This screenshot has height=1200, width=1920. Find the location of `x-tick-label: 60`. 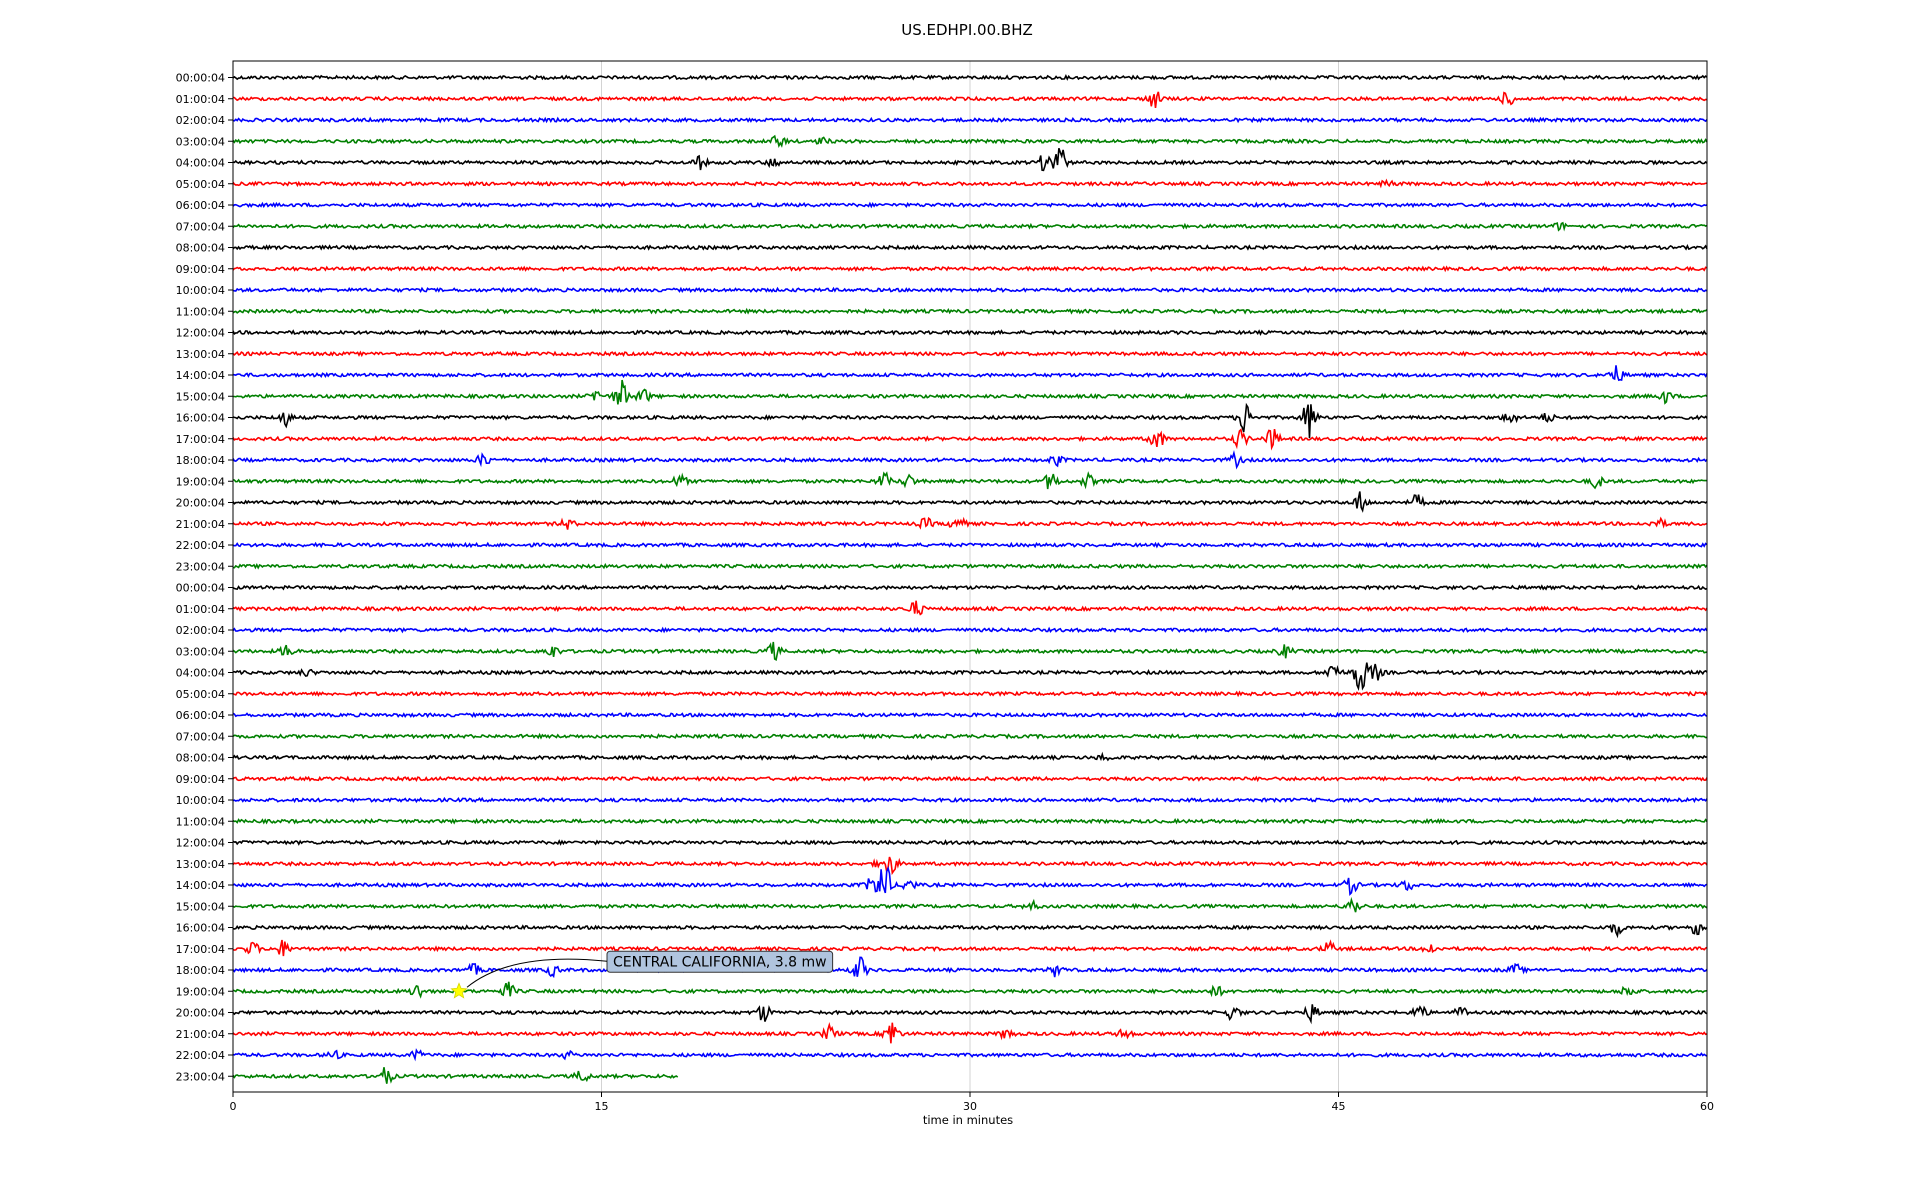

x-tick-label: 60 is located at coordinates (1707, 1106).